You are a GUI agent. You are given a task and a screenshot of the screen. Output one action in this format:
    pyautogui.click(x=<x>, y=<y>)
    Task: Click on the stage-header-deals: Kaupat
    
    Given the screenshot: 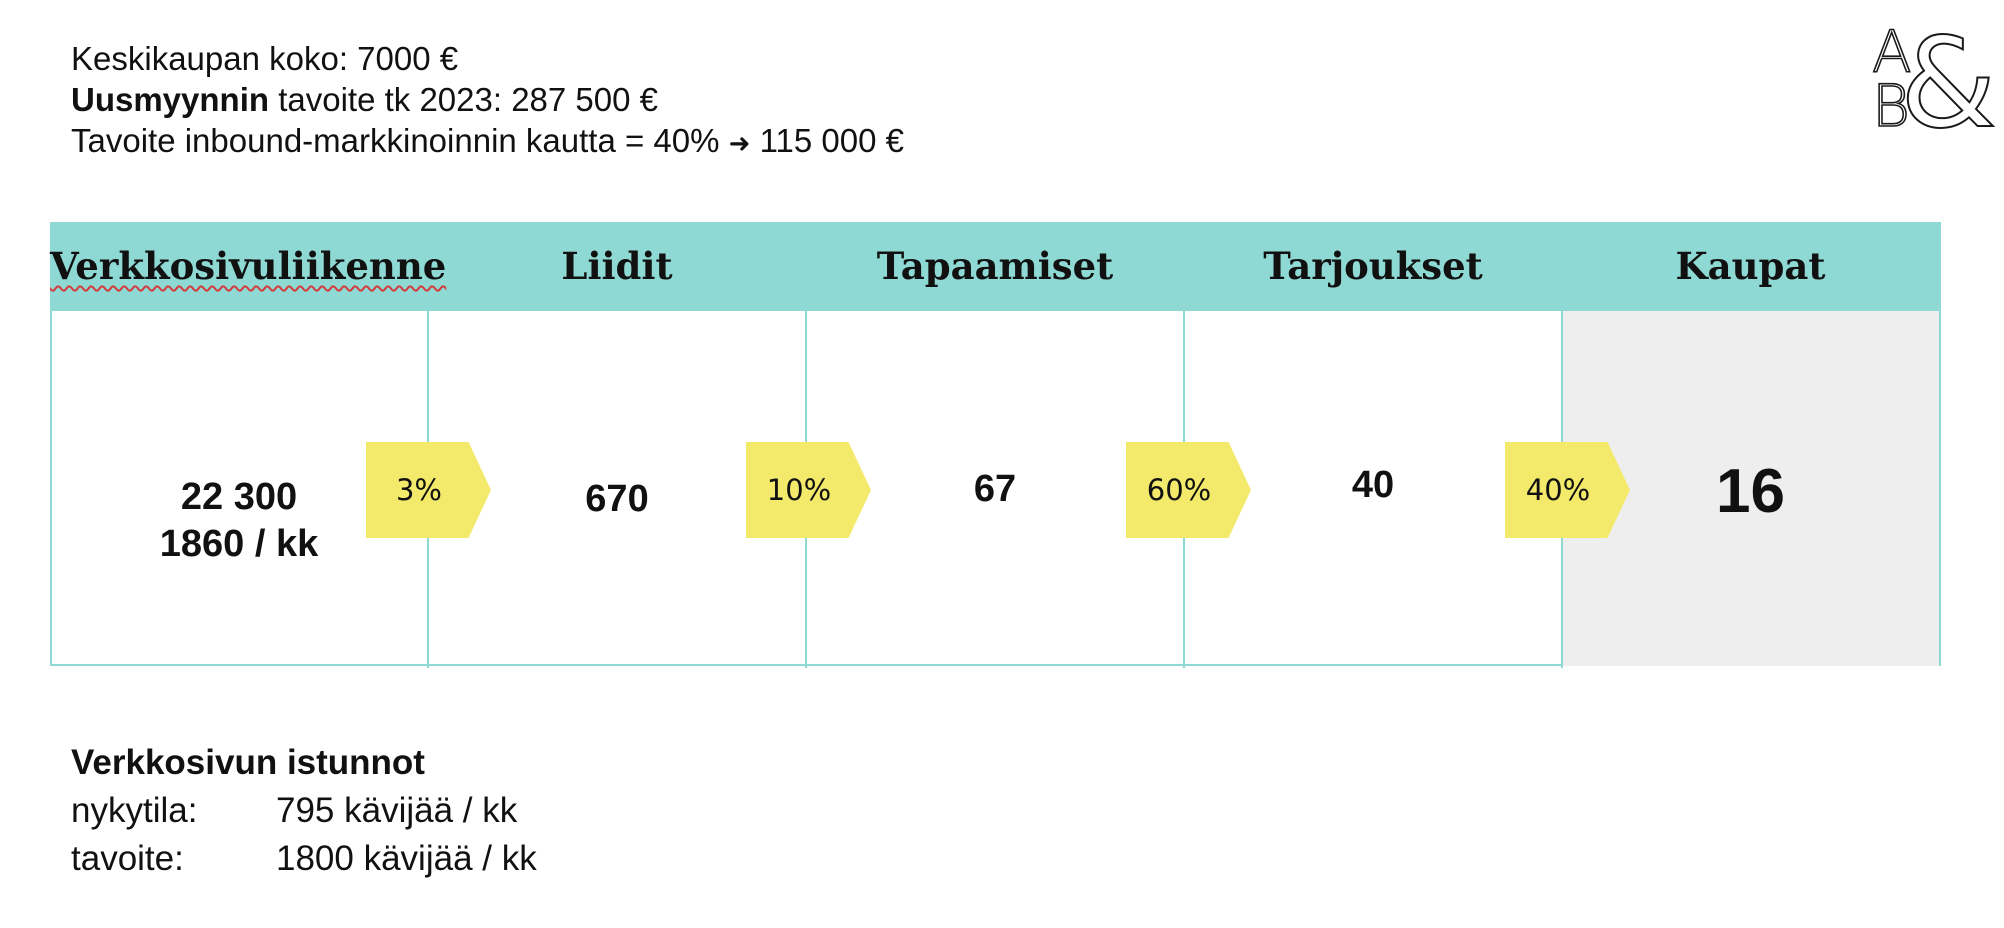 What is the action you would take?
    pyautogui.click(x=1750, y=266)
    